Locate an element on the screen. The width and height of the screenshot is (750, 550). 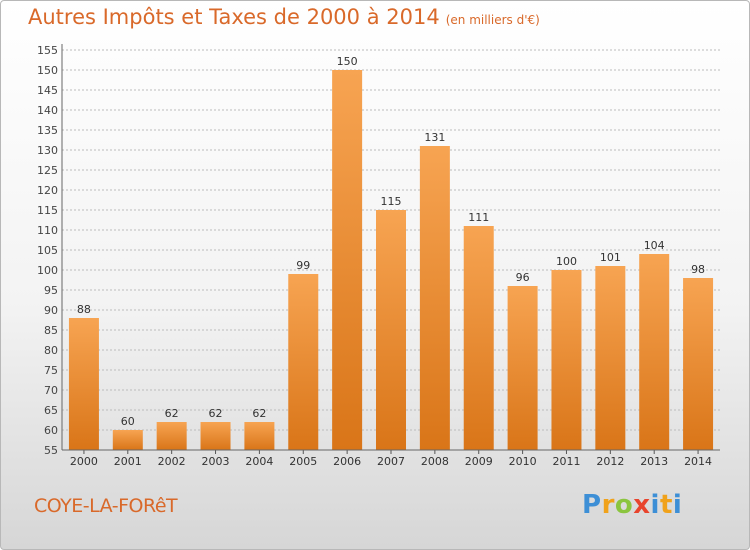
bar-value-label: 99 is located at coordinates (303, 265).